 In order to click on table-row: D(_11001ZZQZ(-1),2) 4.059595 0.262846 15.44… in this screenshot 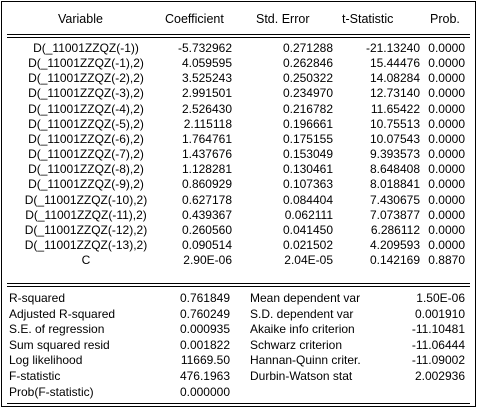, I will do `click(238, 63)`.